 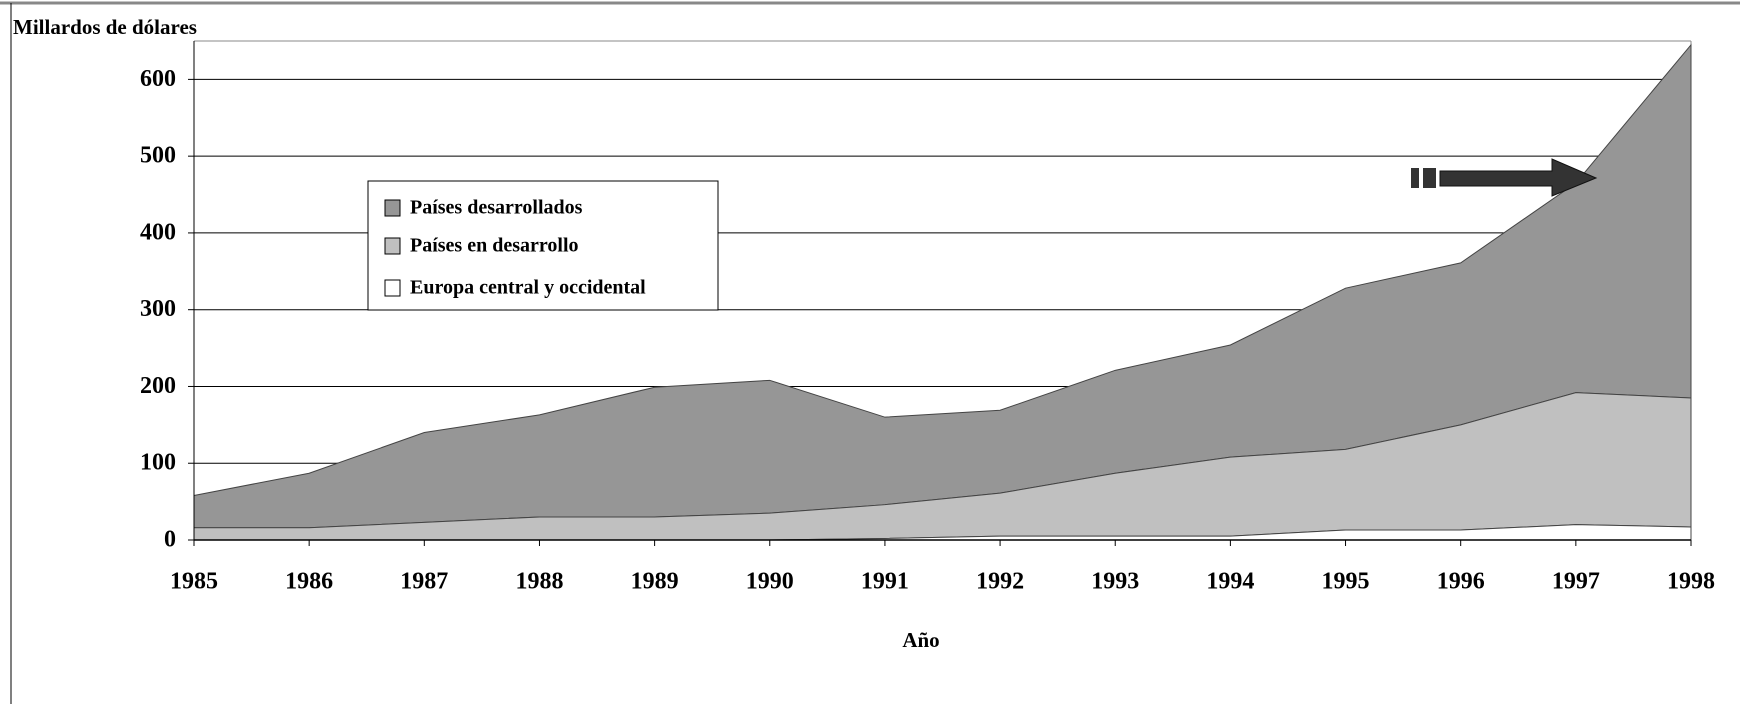 What do you see at coordinates (158, 232) in the screenshot?
I see `y-tick-label: 400` at bounding box center [158, 232].